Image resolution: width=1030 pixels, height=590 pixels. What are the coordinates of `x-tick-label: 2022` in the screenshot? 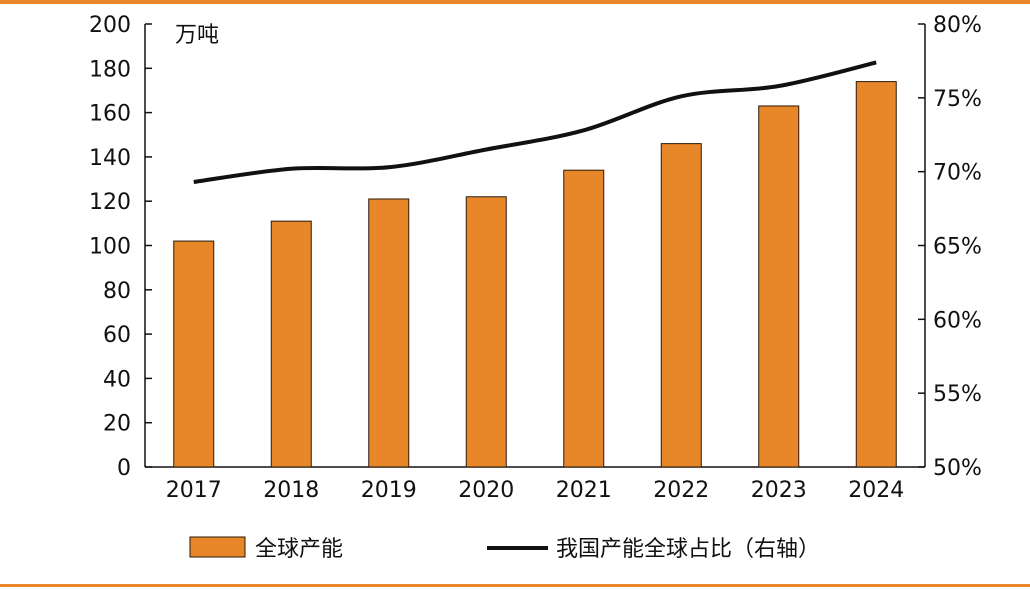 It's located at (681, 490).